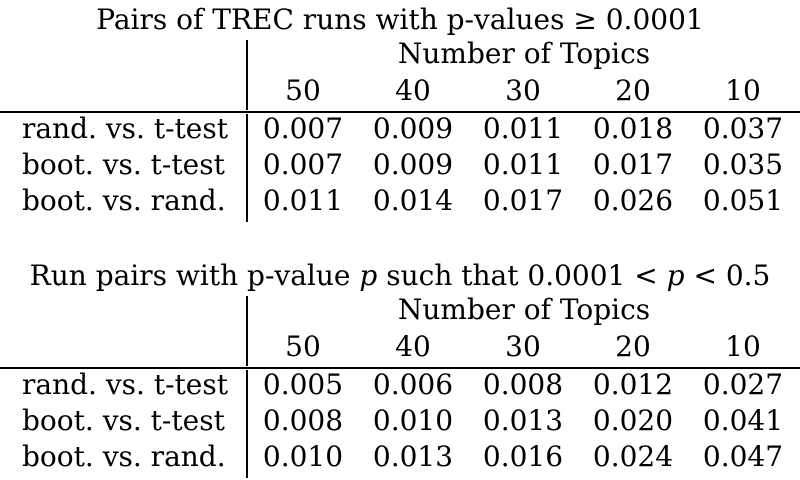 The height and width of the screenshot is (480, 800). What do you see at coordinates (743, 420) in the screenshot?
I see `table-cell: 0.041` at bounding box center [743, 420].